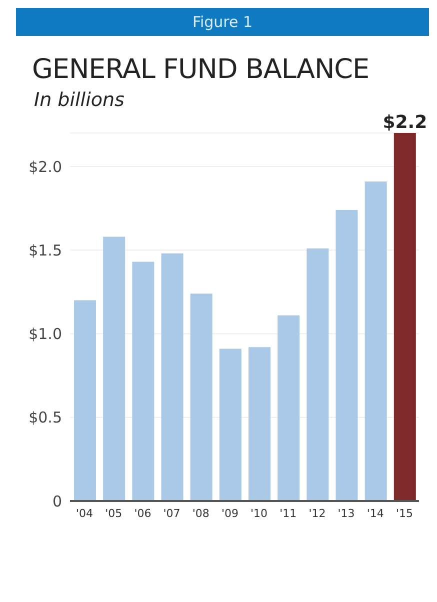  Describe the element at coordinates (229, 513) in the screenshot. I see `x-tick-label: '09` at that location.